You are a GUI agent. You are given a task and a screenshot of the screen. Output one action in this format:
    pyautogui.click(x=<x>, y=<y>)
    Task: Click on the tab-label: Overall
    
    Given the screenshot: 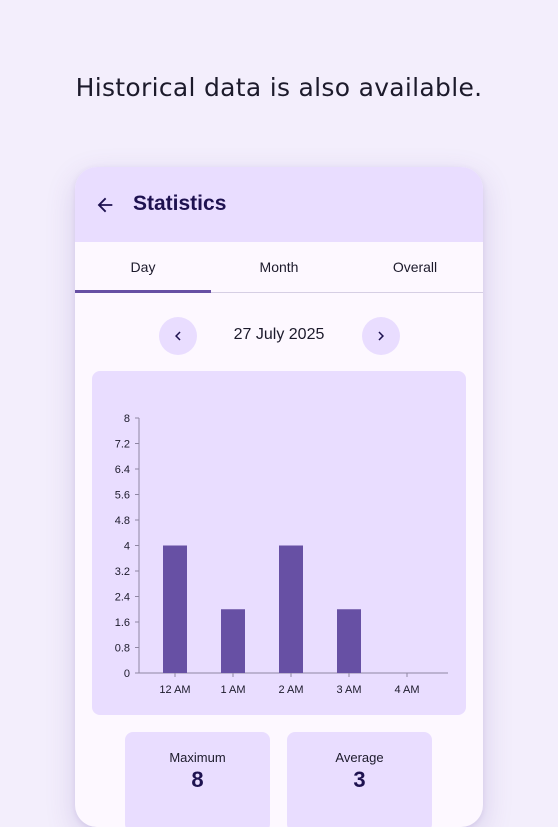 What is the action you would take?
    pyautogui.click(x=415, y=267)
    